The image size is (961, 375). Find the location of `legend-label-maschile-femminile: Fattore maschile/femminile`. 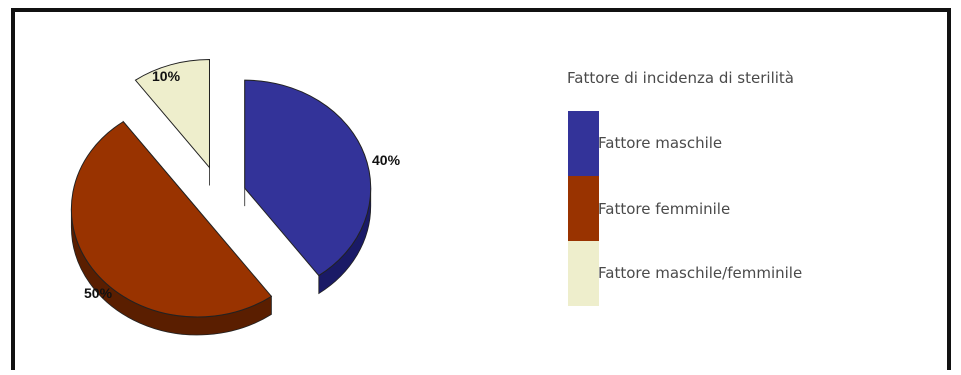

legend-label-maschile-femminile: Fattore maschile/femminile is located at coordinates (700, 273).